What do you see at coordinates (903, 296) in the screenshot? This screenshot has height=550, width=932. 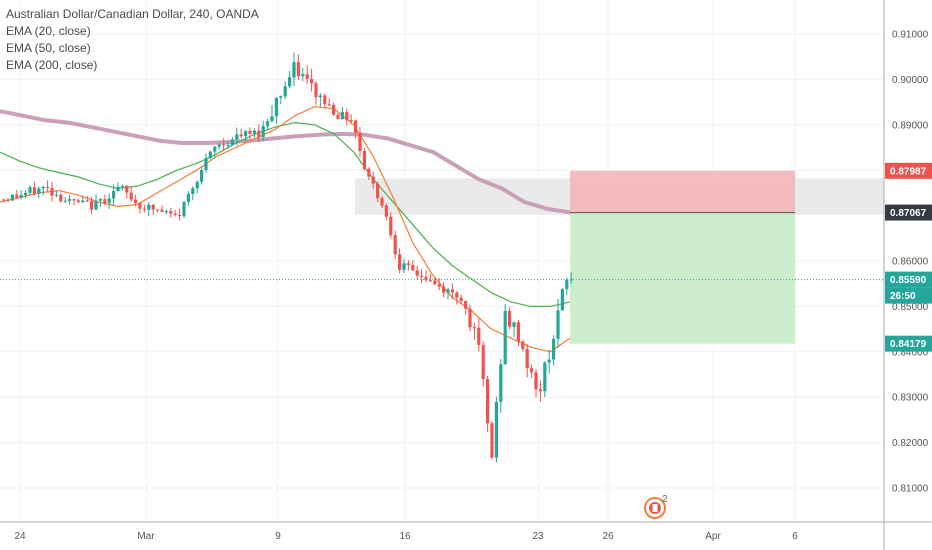 I see `countdown-badge-text: 26:50` at bounding box center [903, 296].